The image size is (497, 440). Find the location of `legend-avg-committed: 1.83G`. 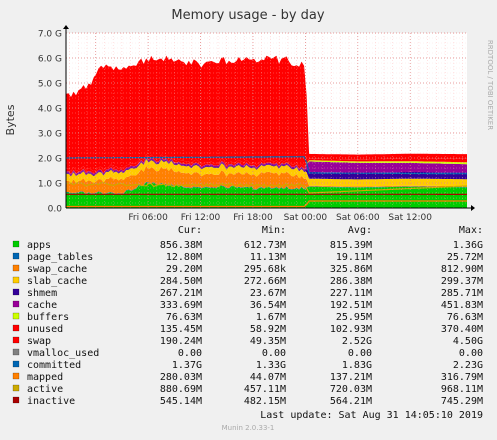

legend-avg-committed: 1.83G is located at coordinates (357, 365).